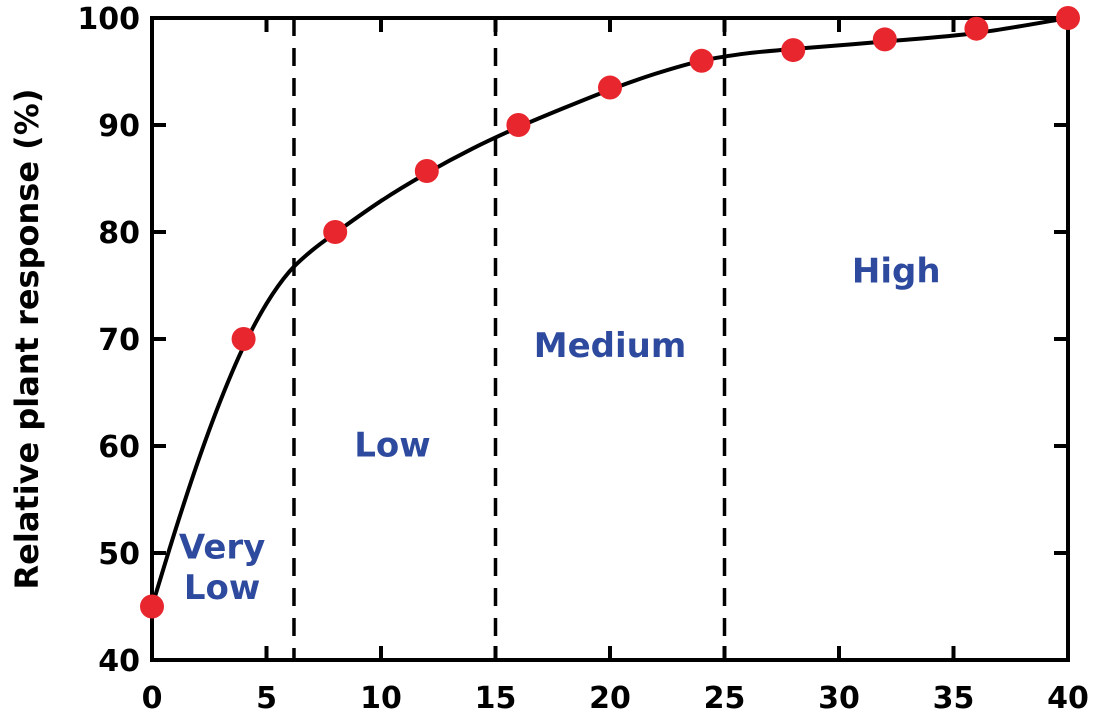  Describe the element at coordinates (1068, 698) in the screenshot. I see `x-tick-label: 40` at that location.